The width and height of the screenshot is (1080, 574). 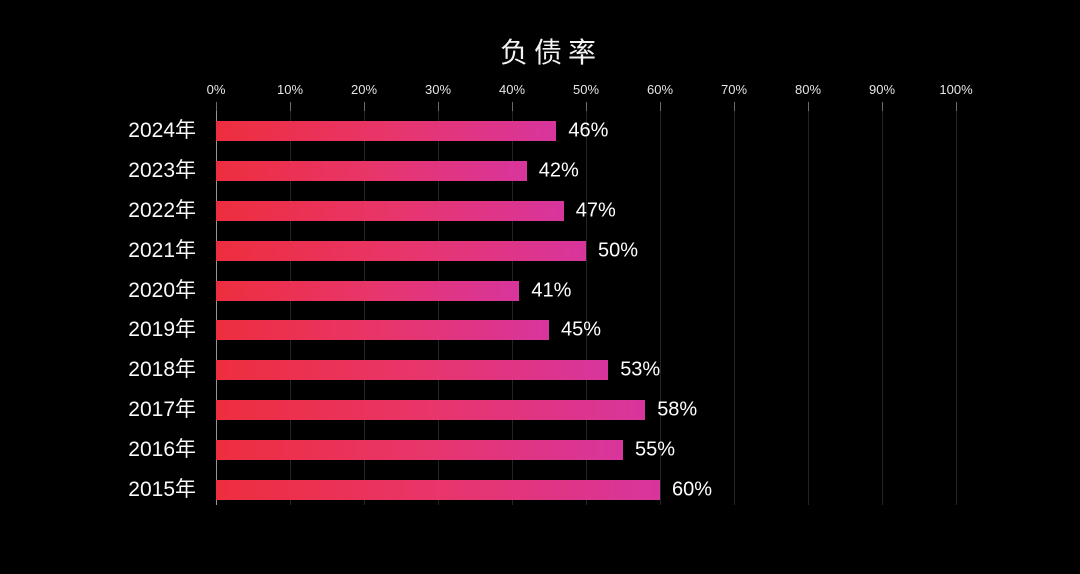 What do you see at coordinates (551, 290) in the screenshot?
I see `bar-value-label: 41%` at bounding box center [551, 290].